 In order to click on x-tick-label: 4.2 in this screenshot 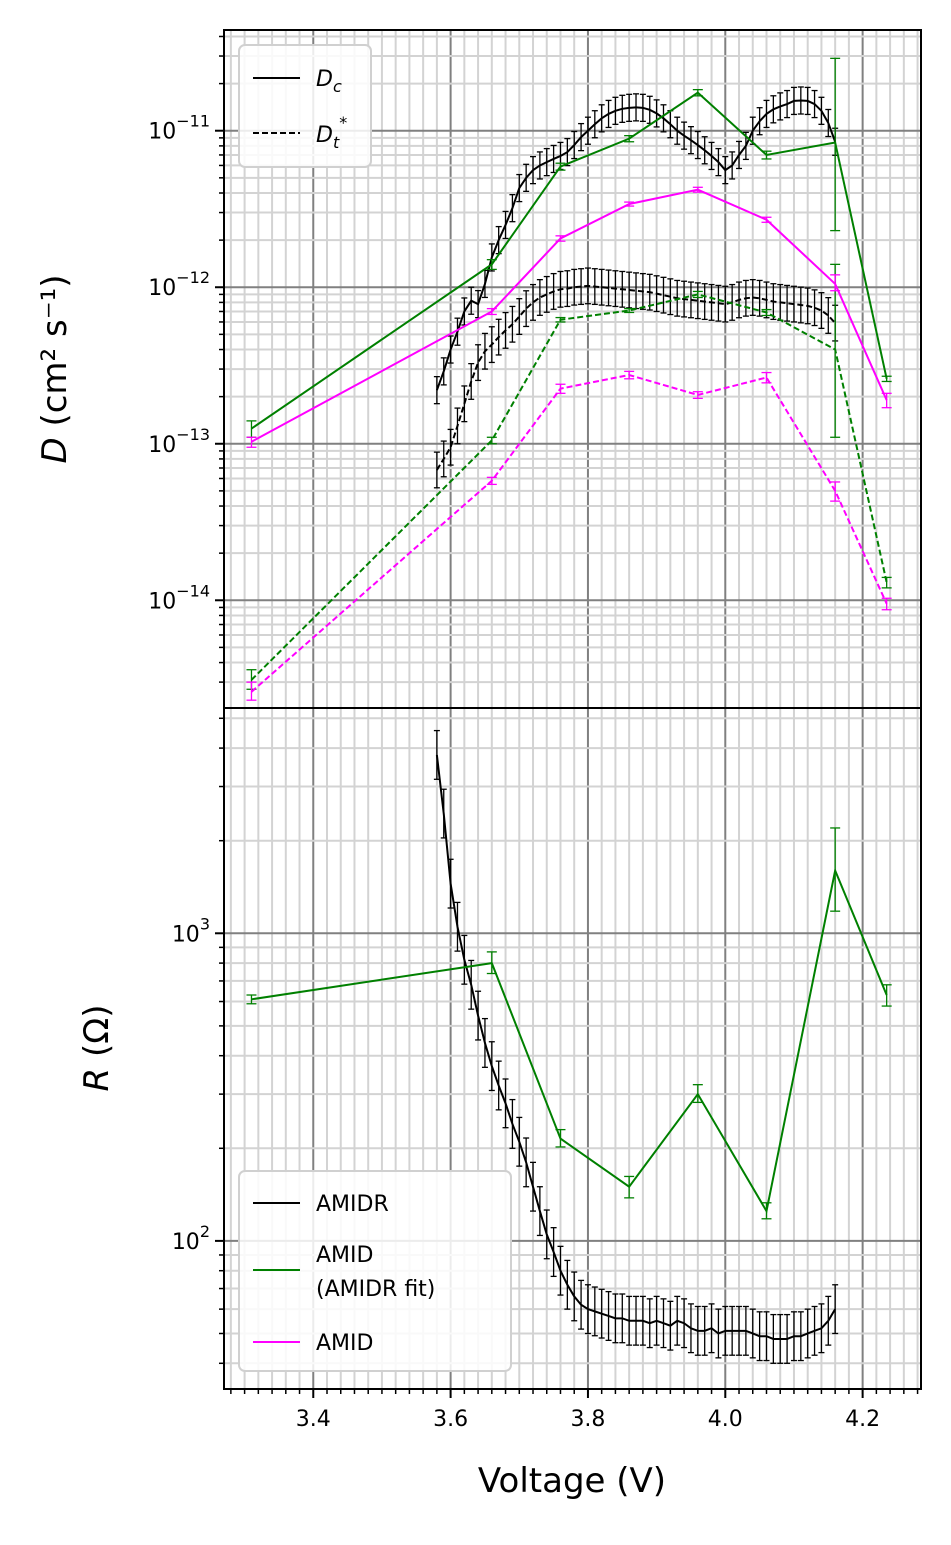, I will do `click(862, 1419)`.